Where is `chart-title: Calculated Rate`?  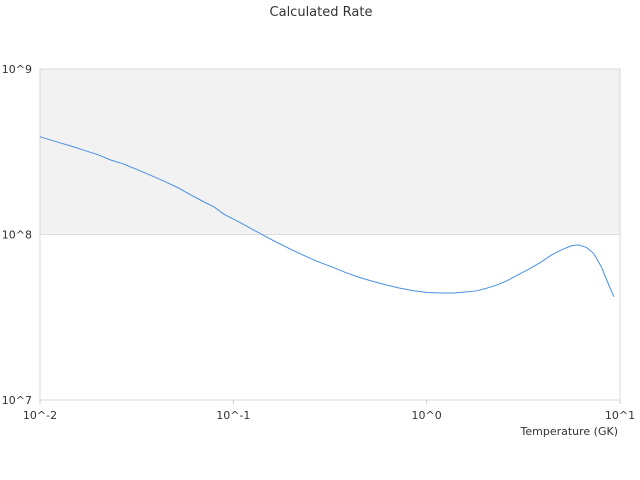
chart-title: Calculated Rate is located at coordinates (321, 12).